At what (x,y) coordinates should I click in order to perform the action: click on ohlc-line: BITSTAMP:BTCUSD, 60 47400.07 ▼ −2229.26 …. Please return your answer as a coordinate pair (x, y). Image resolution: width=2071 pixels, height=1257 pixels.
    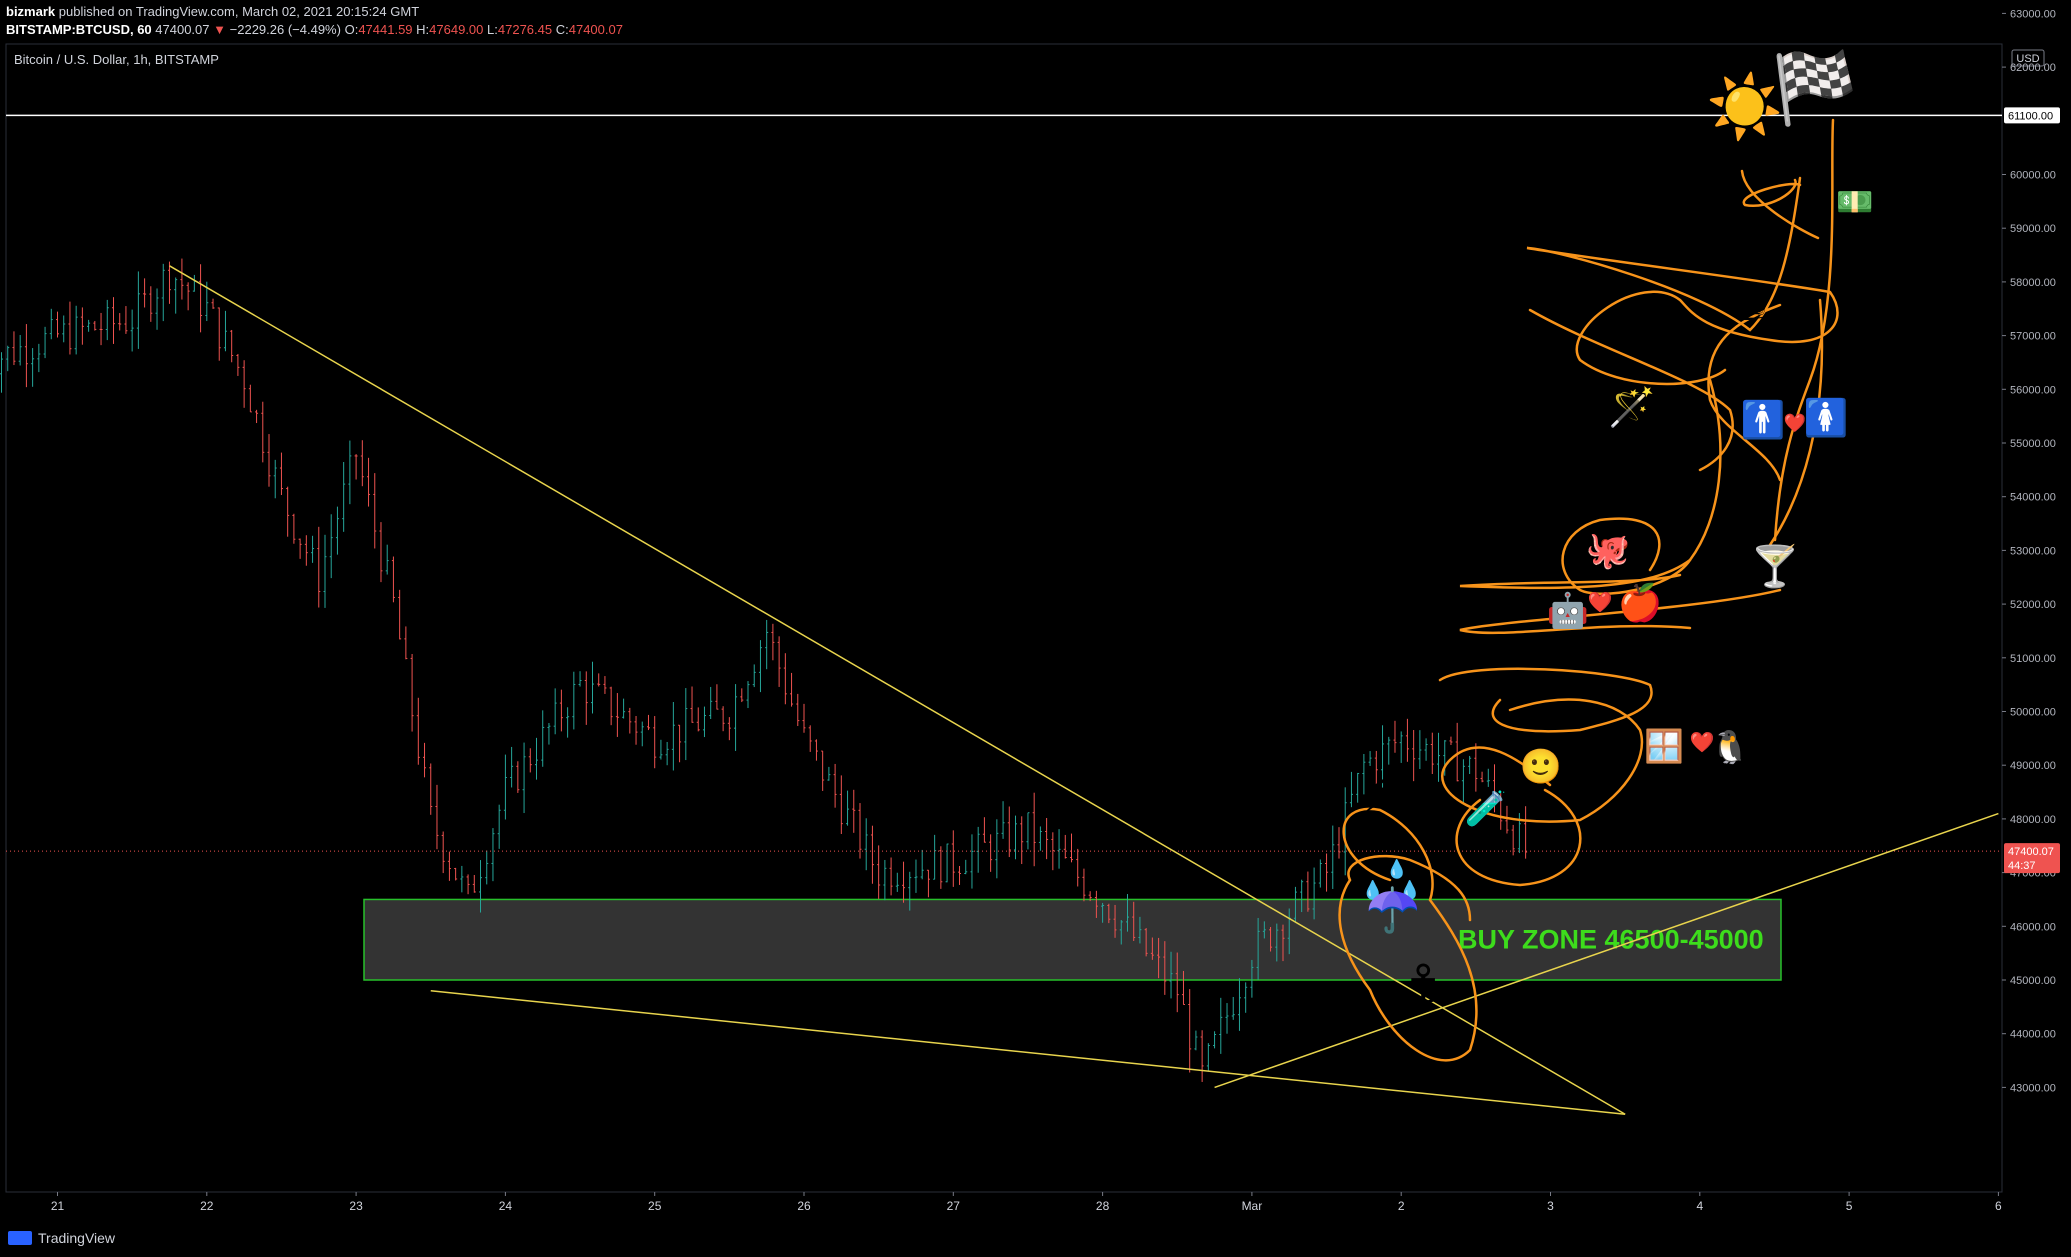
    Looking at the image, I should click on (314, 29).